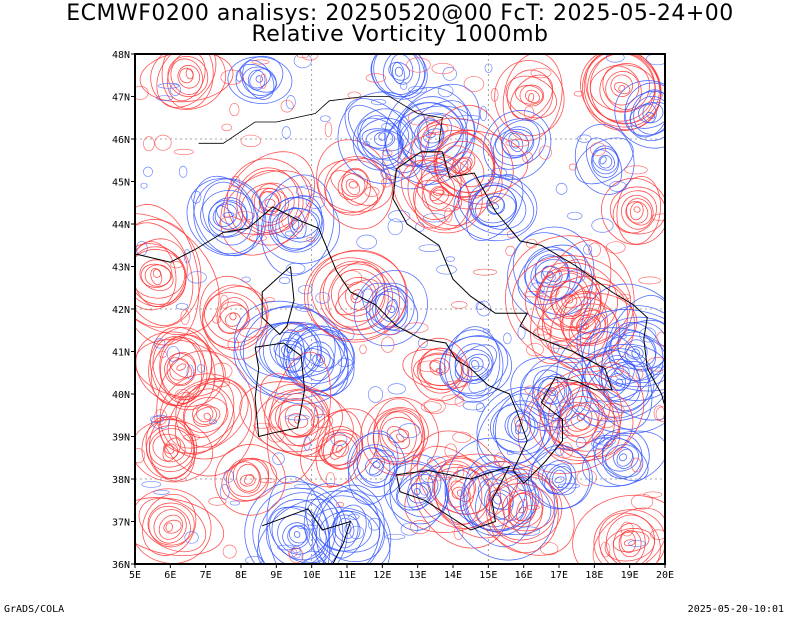  I want to click on y-tick-label: 42N, so click(121, 310).